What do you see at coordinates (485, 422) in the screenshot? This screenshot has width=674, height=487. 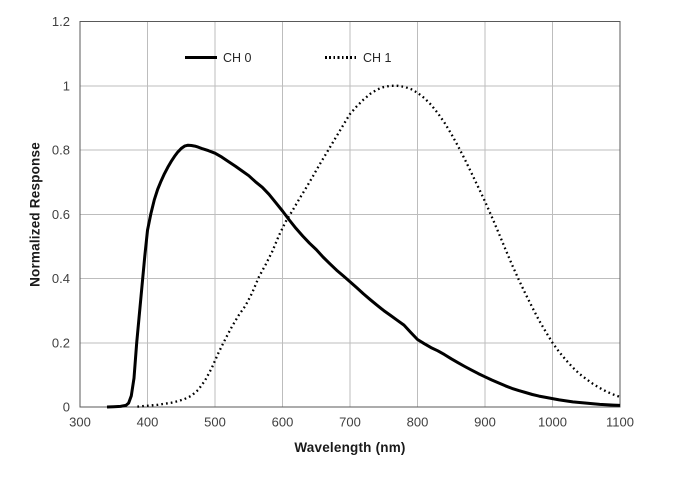 I see `x-tick-label: 900` at bounding box center [485, 422].